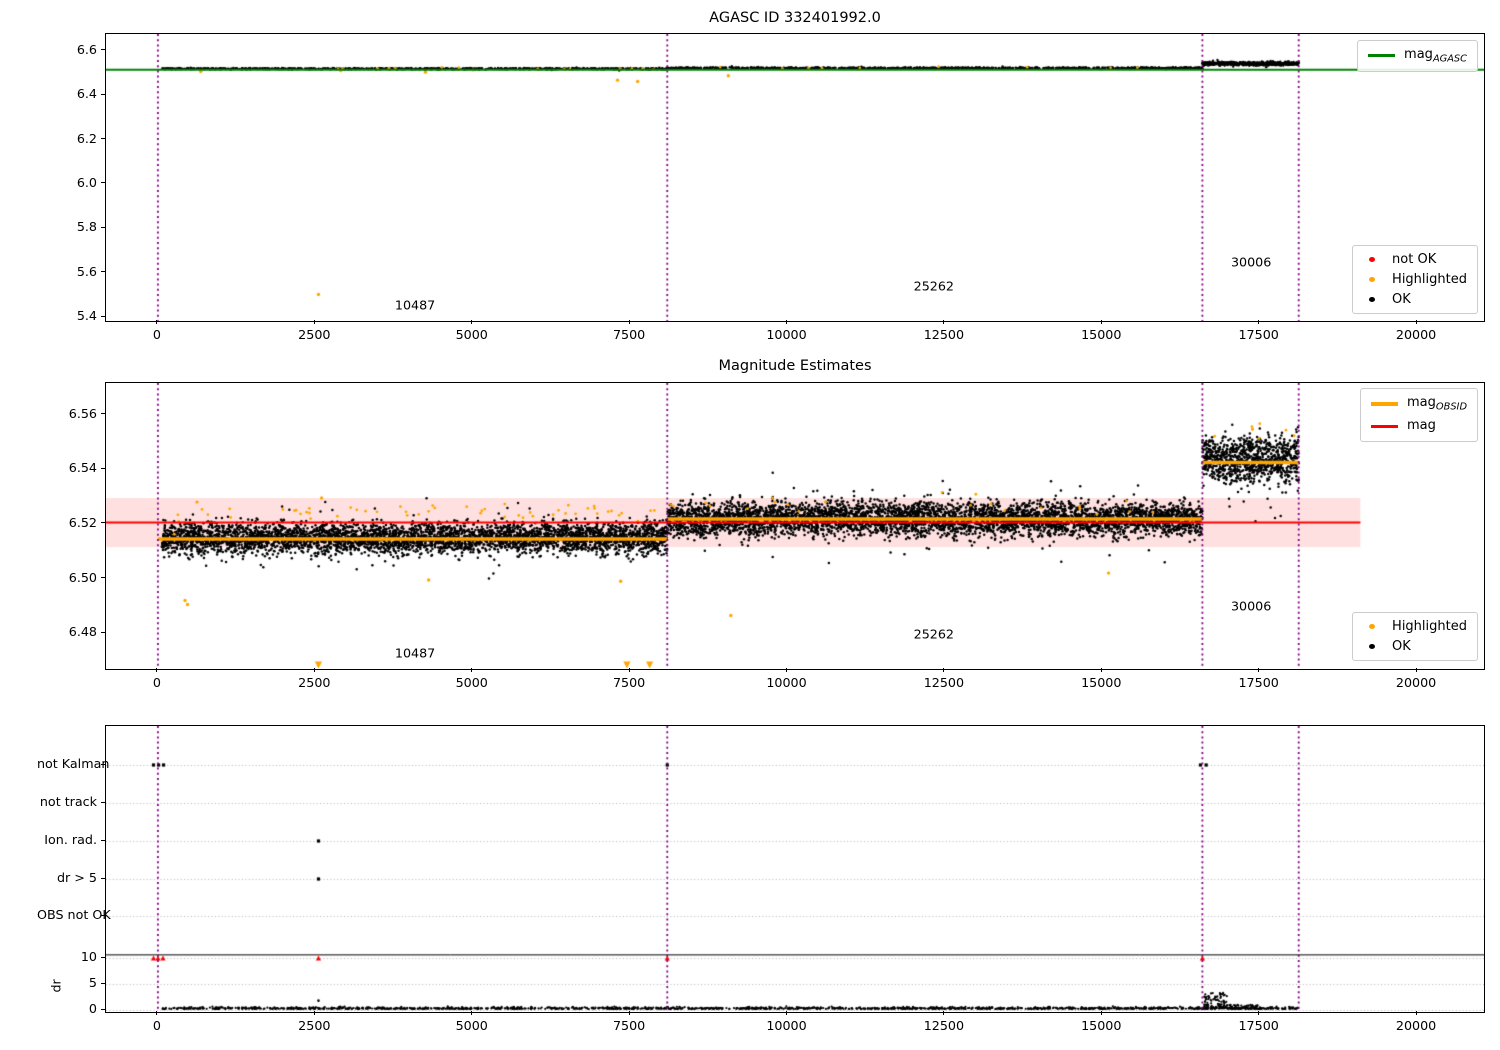 Image resolution: width=1500 pixels, height=1050 pixels. I want to click on y-tick-label: 6.4, so click(86, 94).